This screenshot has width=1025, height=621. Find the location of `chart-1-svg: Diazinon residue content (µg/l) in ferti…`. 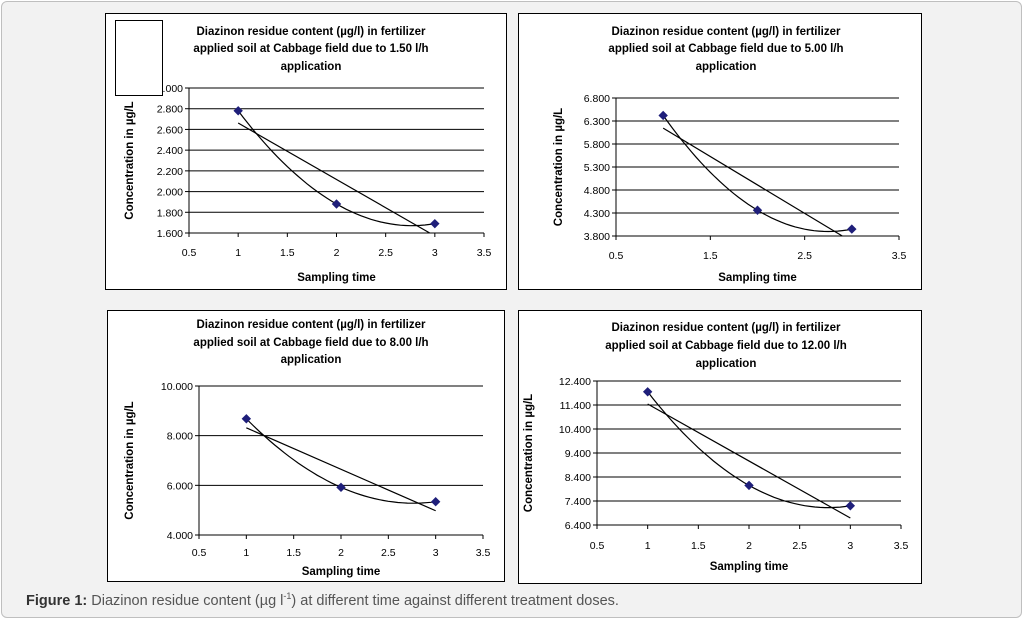

chart-1-svg: Diazinon residue content (µg/l) in ferti… is located at coordinates (308, 155).